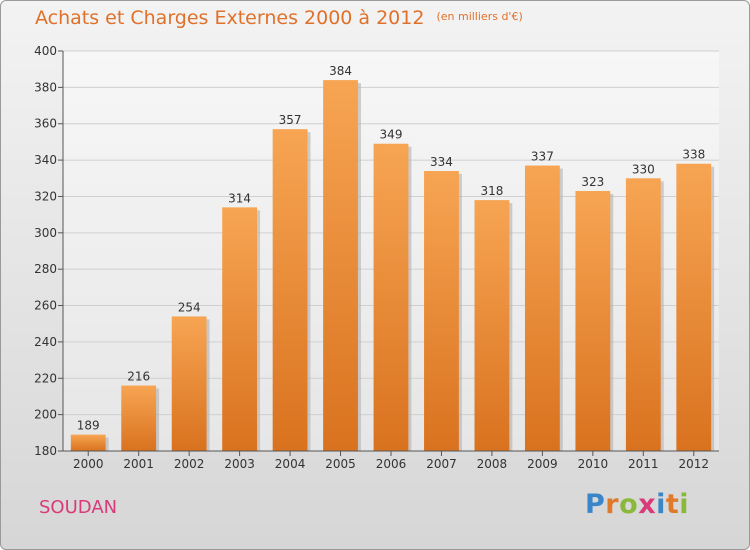  Describe the element at coordinates (45, 160) in the screenshot. I see `y-tick-label: 340` at that location.